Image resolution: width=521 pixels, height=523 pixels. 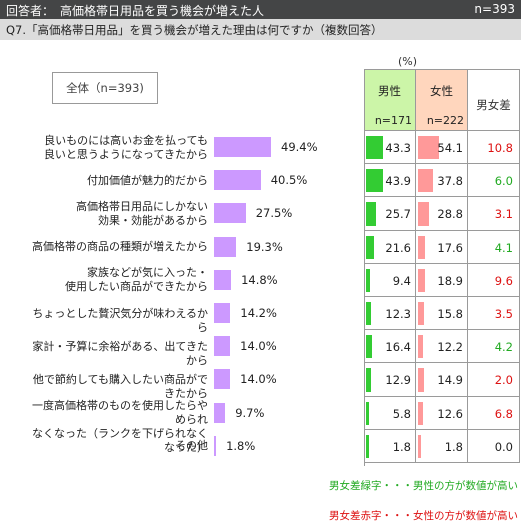 I want to click on category-label-line: その他, so click(x=191, y=446).